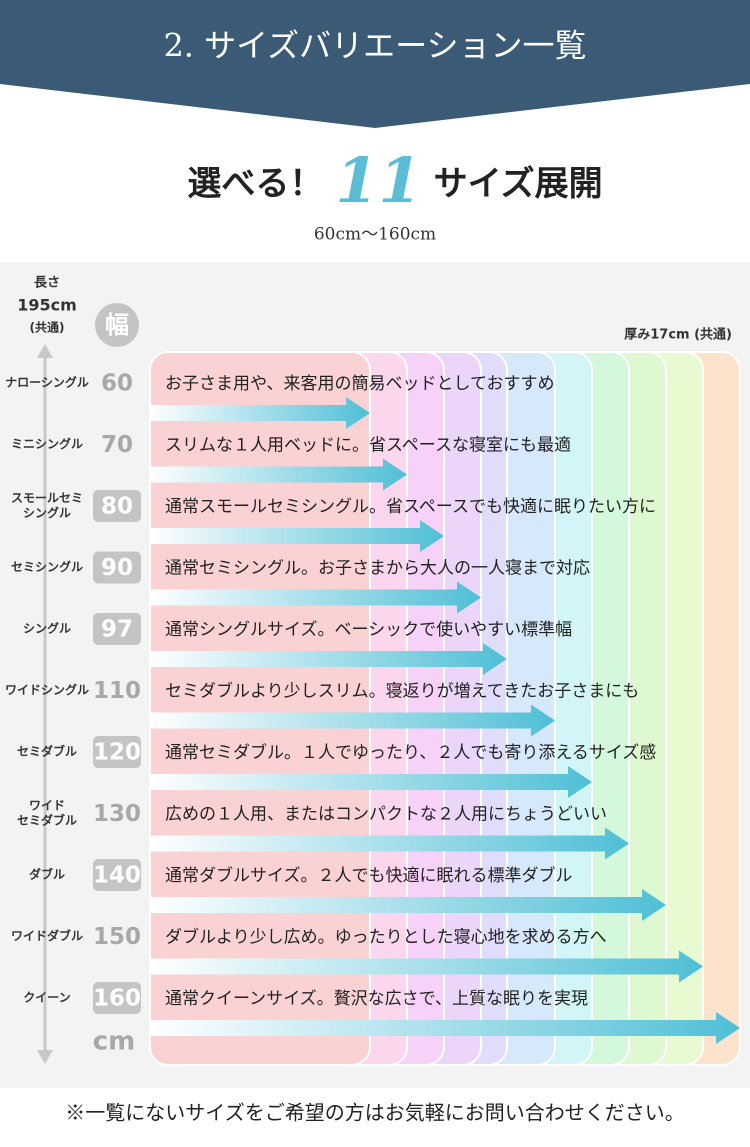 The height and width of the screenshot is (1147, 750). I want to click on width-badge, so click(117, 325).